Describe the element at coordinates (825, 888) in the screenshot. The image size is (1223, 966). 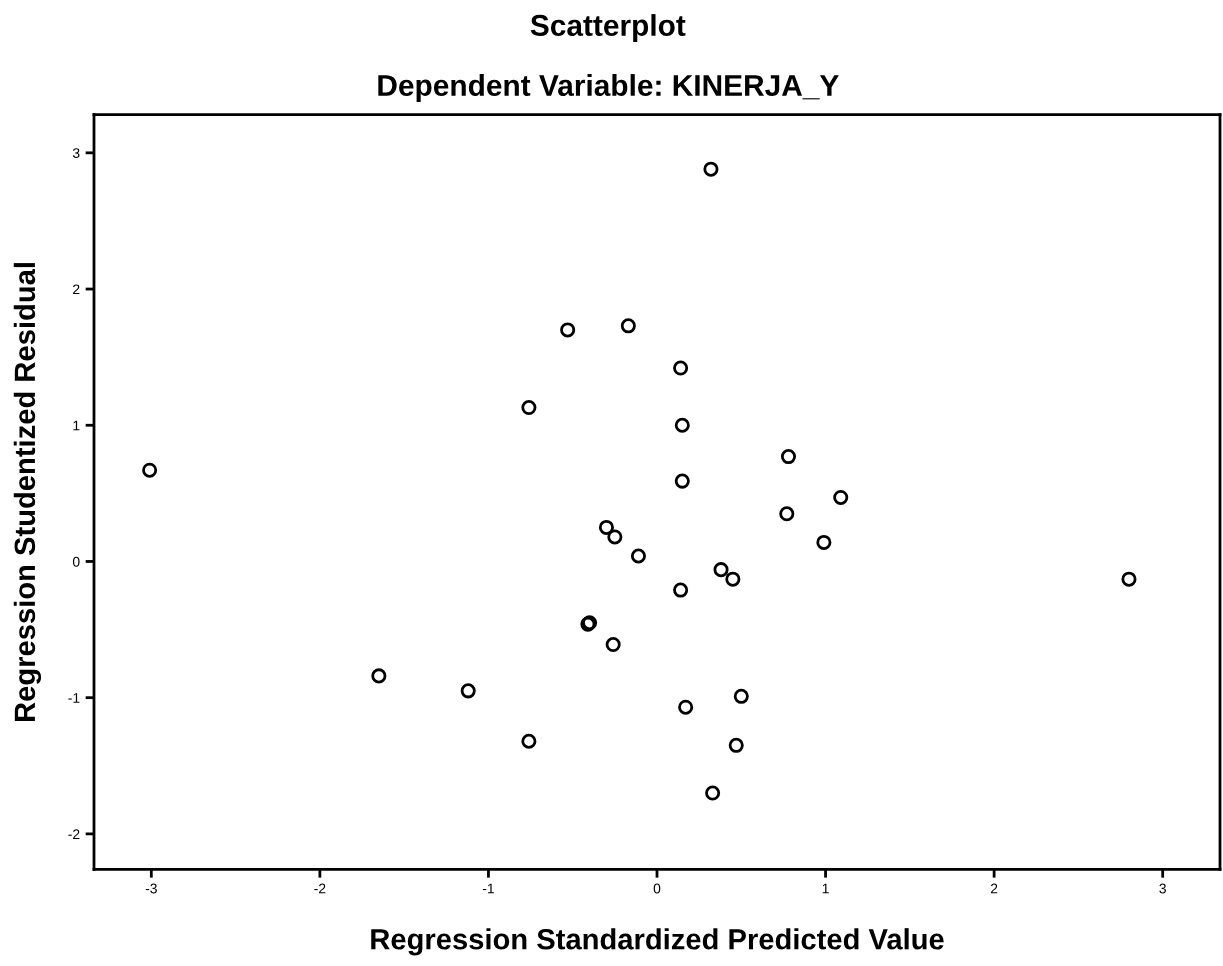
I see `x-tick-label: 1` at that location.